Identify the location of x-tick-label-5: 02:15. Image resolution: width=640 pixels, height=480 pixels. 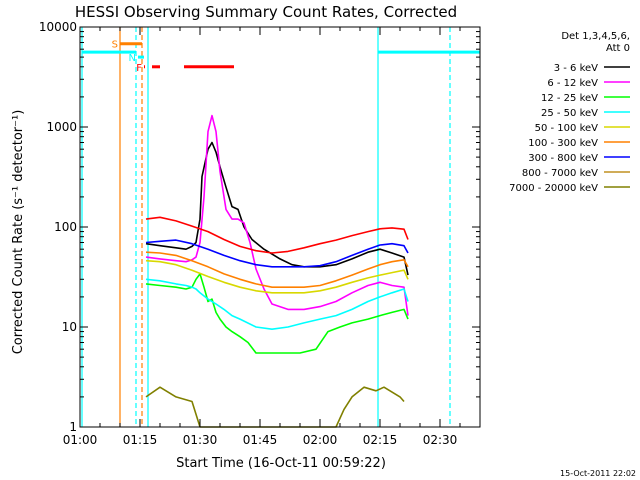
(380, 440).